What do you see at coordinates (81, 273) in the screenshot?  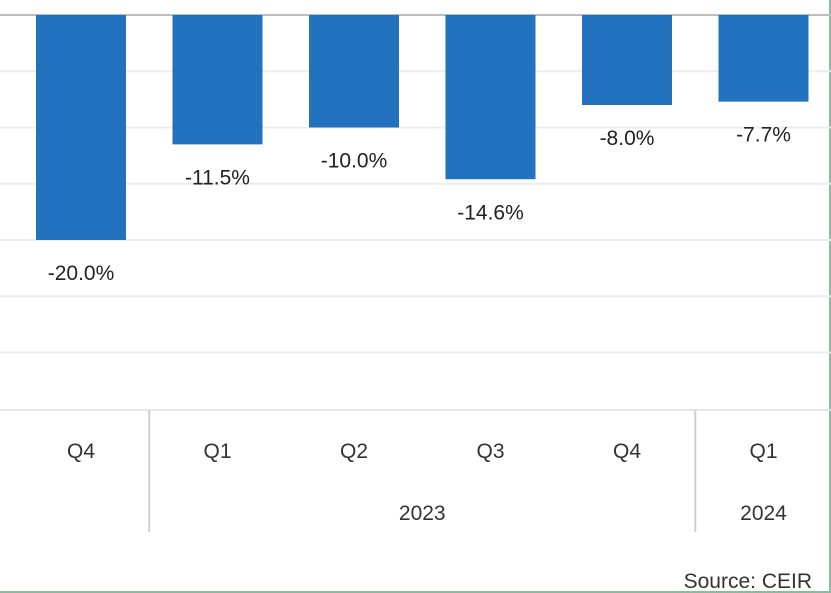 I see `data-label: -20.0%` at bounding box center [81, 273].